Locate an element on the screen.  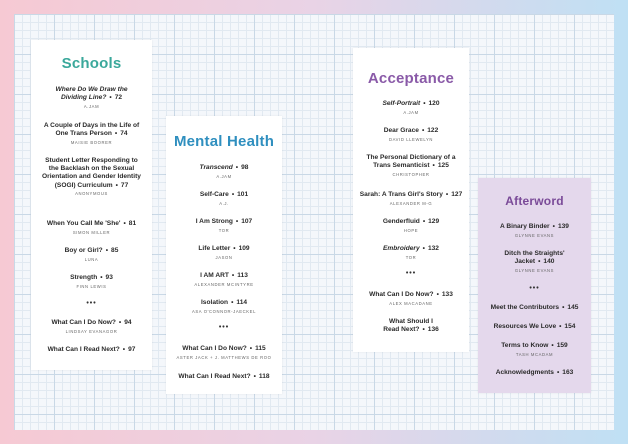
entry-page-number: 136 is located at coordinates (433, 330).